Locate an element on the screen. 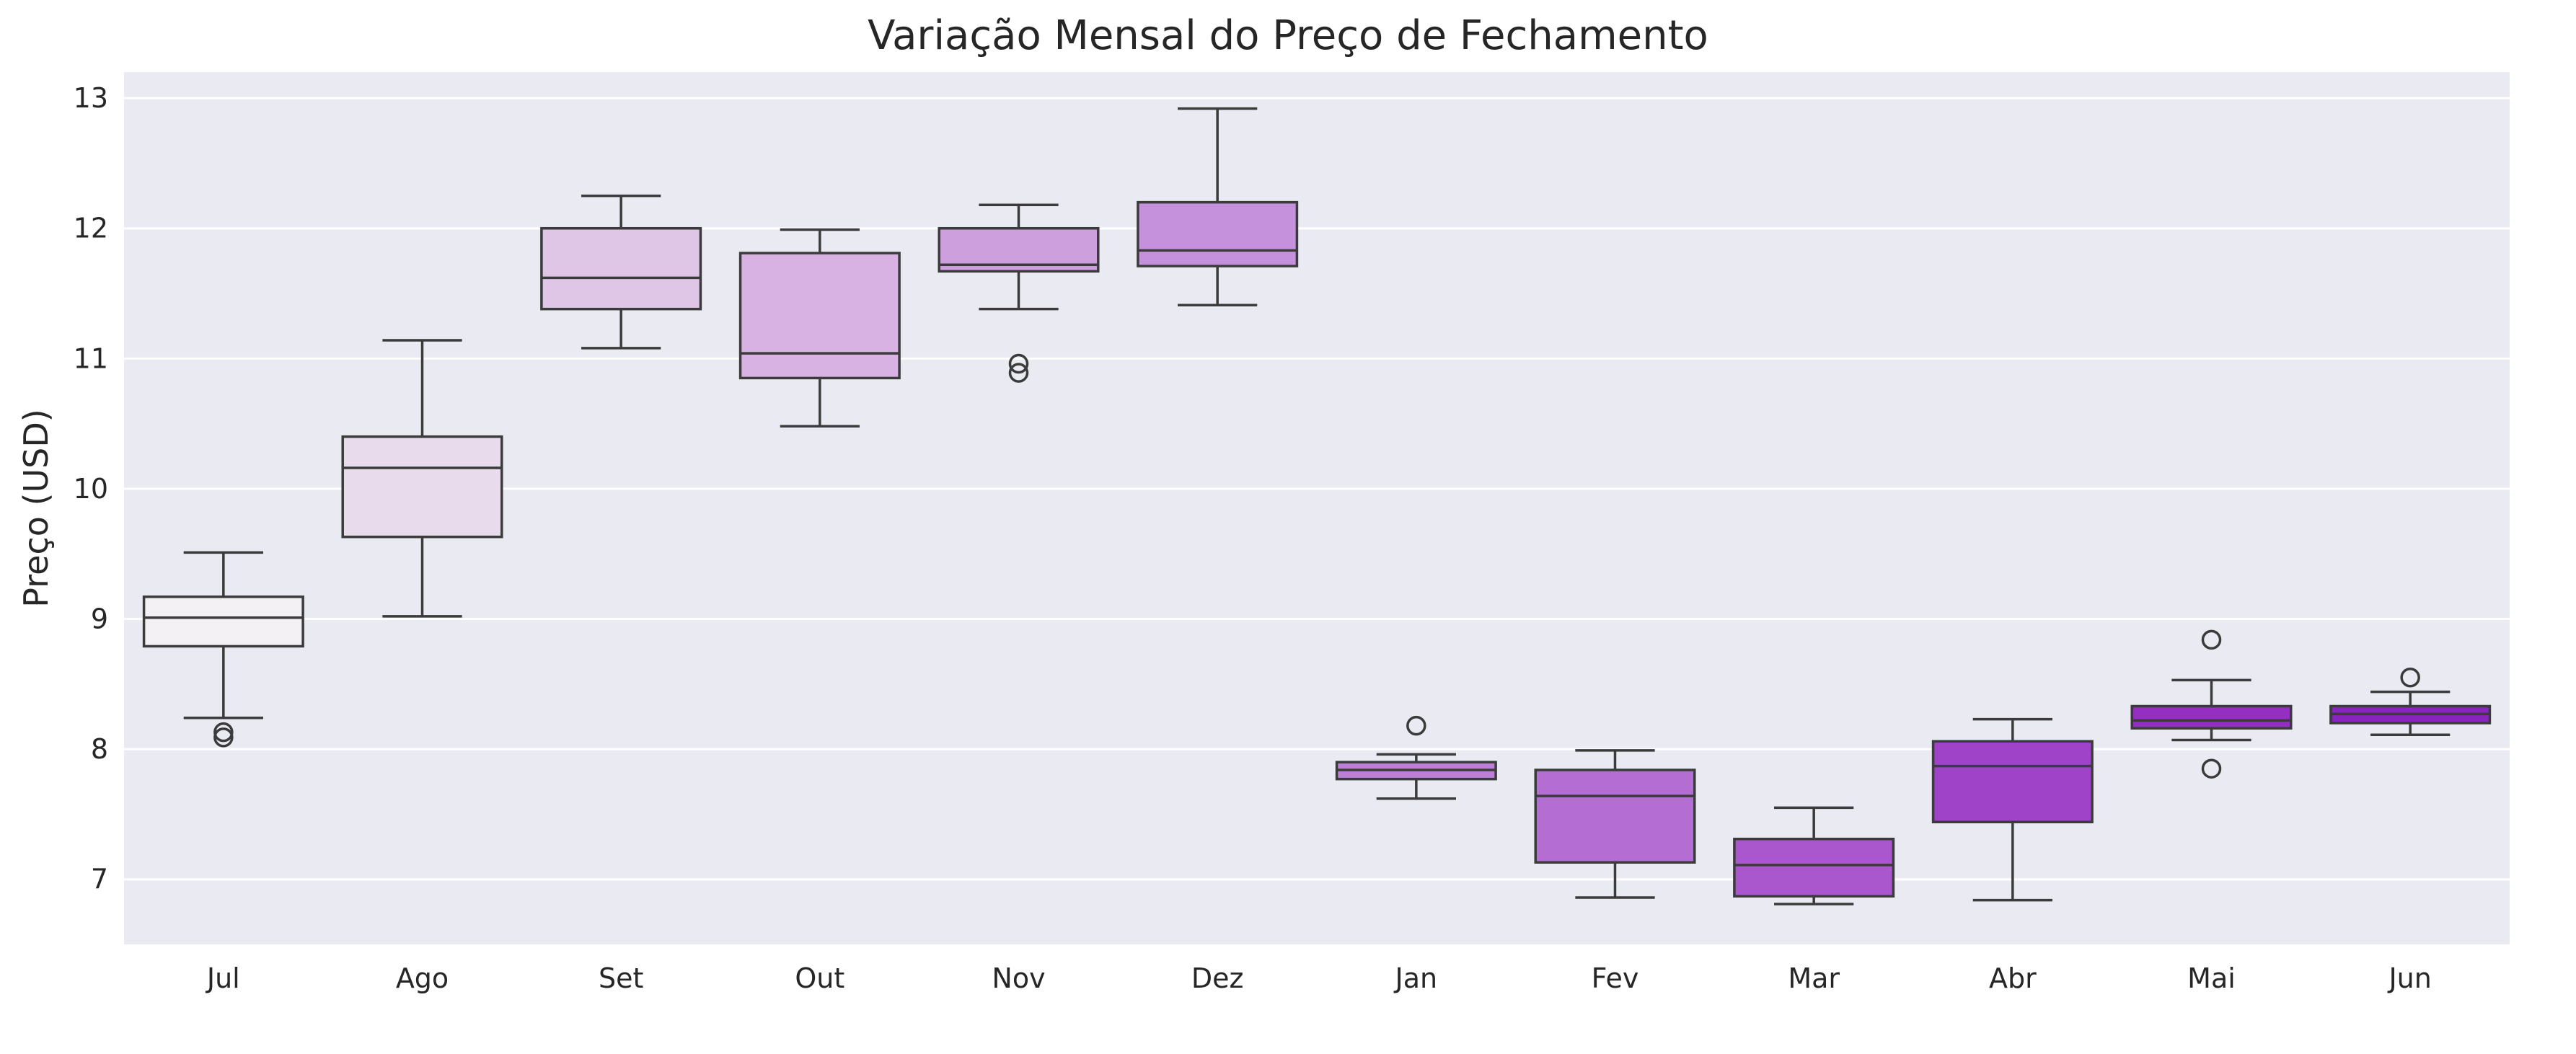 Image resolution: width=2576 pixels, height=1054 pixels. box-Ago is located at coordinates (422, 478).